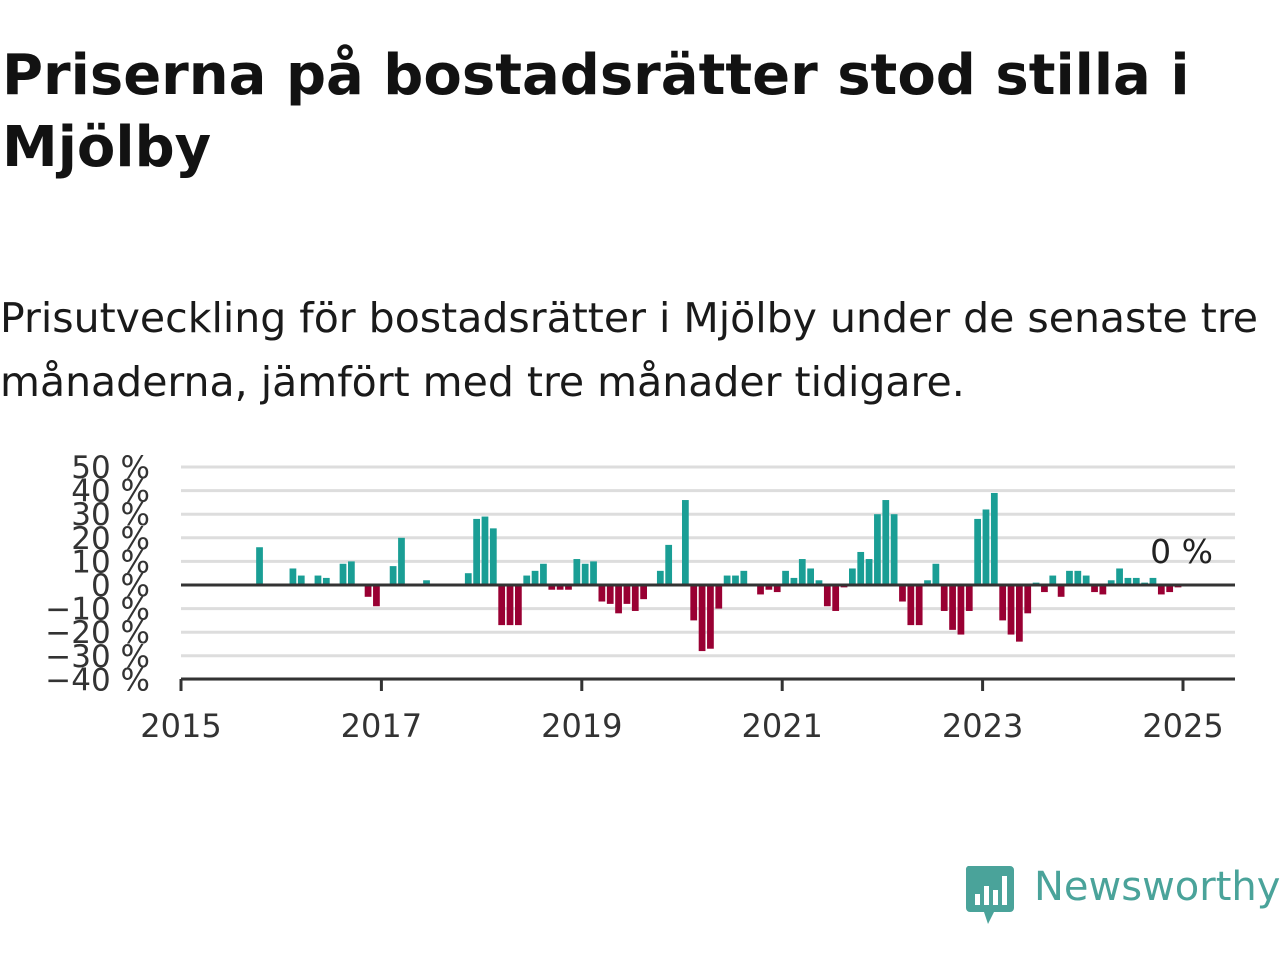 The width and height of the screenshot is (1280, 960). What do you see at coordinates (1181, 551) in the screenshot?
I see `latest-value-annotation: 0 %` at bounding box center [1181, 551].